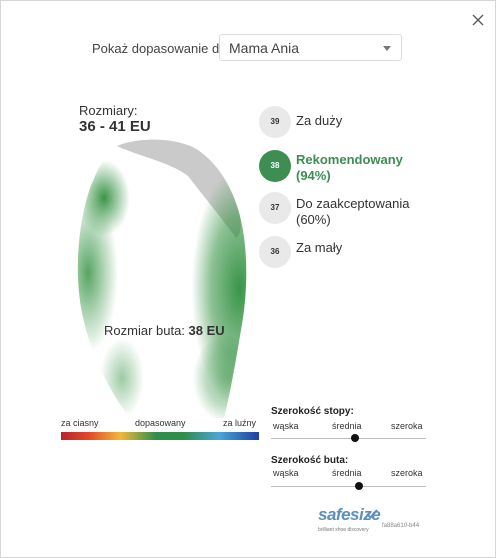 The width and height of the screenshot is (496, 558). What do you see at coordinates (348, 438) in the screenshot?
I see `foot-width-track` at bounding box center [348, 438].